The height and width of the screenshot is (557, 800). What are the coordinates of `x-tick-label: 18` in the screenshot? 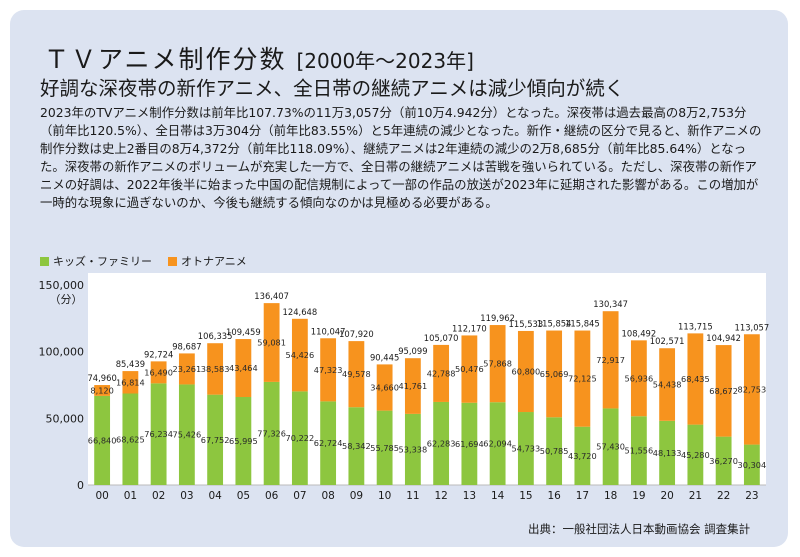 It's located at (610, 496).